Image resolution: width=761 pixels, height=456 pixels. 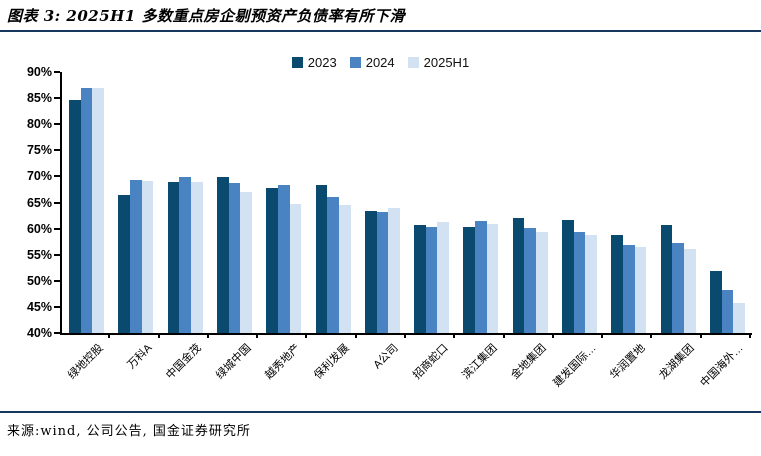 What do you see at coordinates (627, 362) in the screenshot?
I see `x-axis-category-label: 华润置地` at bounding box center [627, 362].